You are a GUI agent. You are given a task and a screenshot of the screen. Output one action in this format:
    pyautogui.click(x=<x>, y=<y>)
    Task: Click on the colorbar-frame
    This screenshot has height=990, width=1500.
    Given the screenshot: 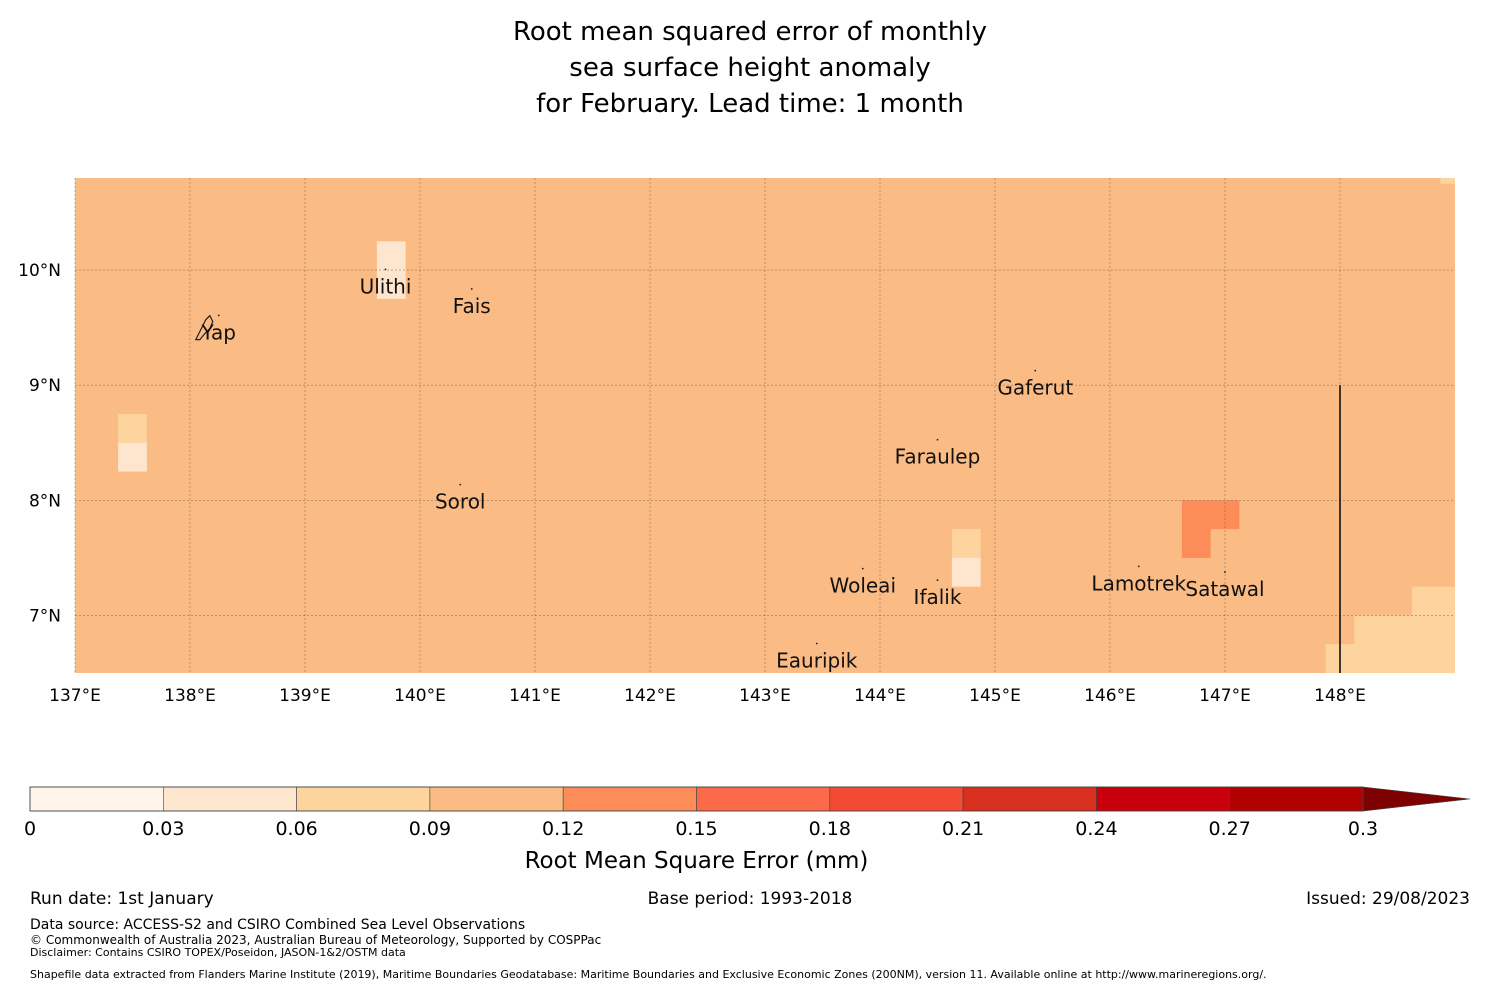 What is the action you would take?
    pyautogui.click(x=696, y=799)
    